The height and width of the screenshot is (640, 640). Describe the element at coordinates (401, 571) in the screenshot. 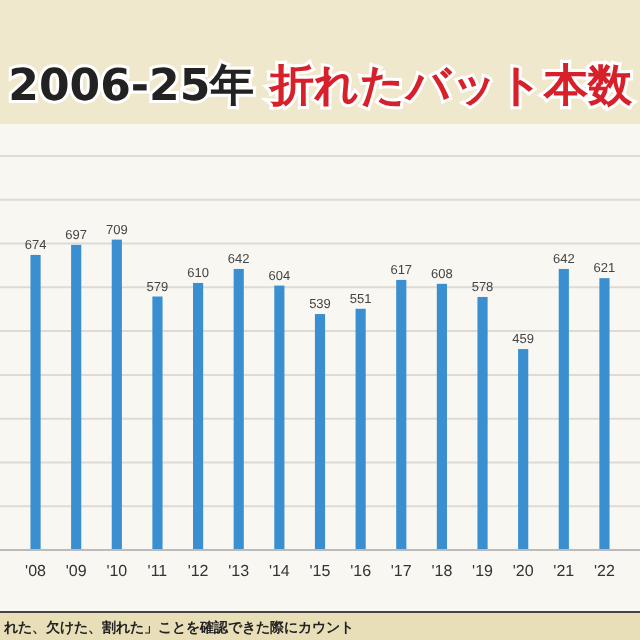

I see `x-tick-label: '17` at that location.